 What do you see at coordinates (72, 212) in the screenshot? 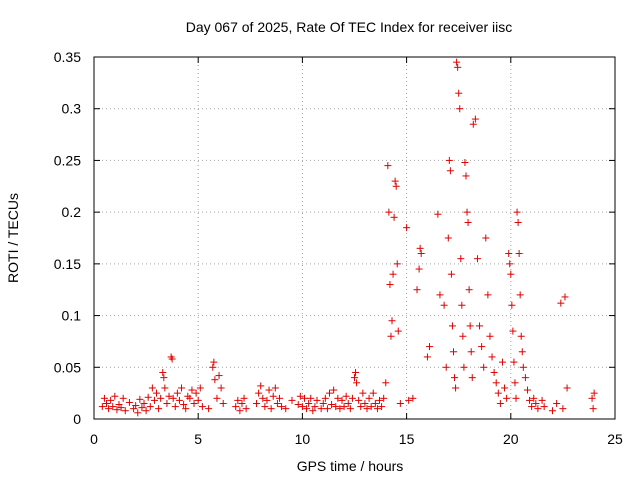
I see `y-tick-label: 0.2` at bounding box center [72, 212].